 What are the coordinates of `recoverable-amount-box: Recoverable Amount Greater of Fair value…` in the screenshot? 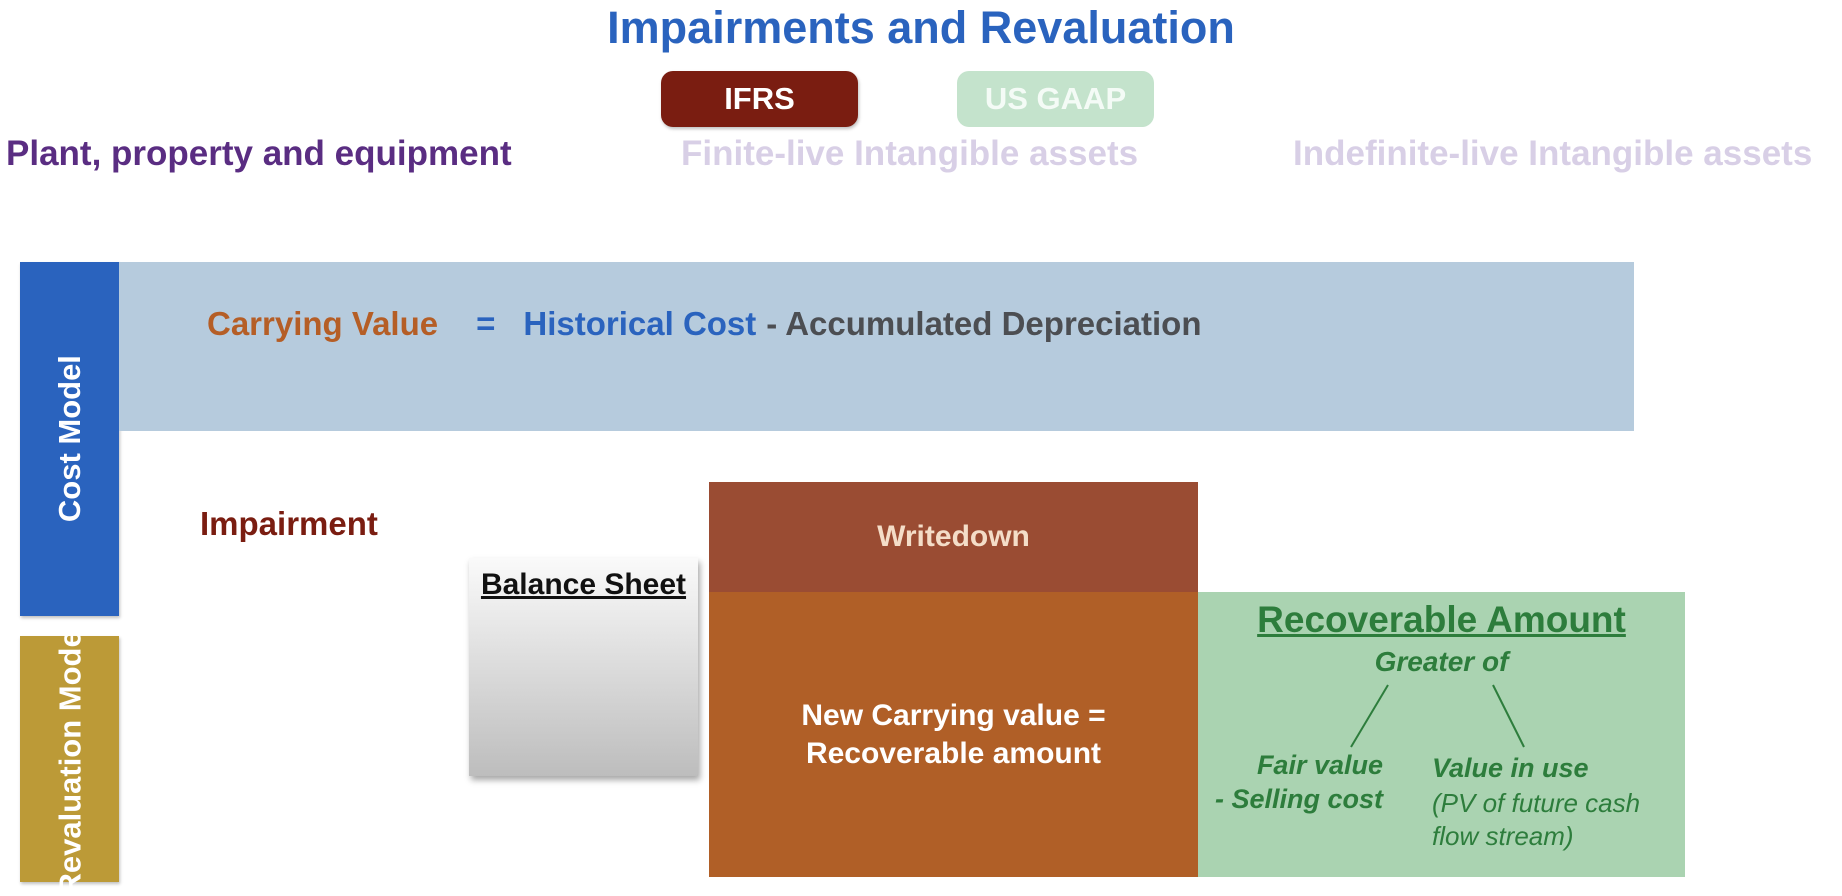 It's located at (1441, 734).